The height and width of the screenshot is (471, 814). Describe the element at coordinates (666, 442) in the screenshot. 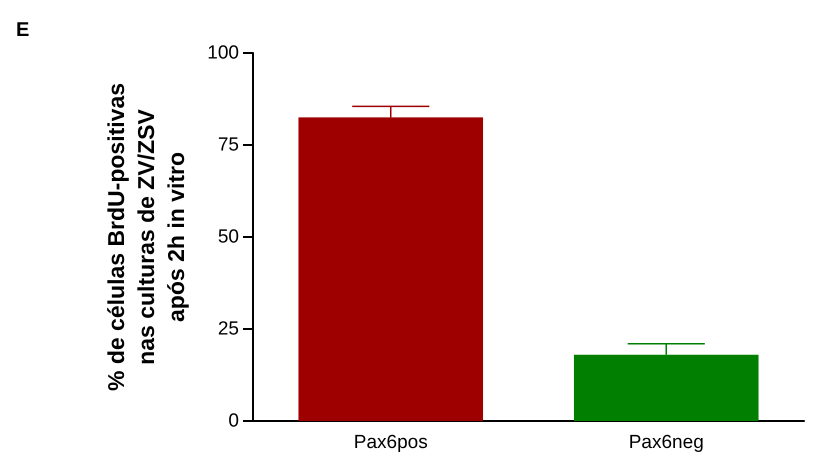

I see `x-tick-label: Pax6neg` at that location.